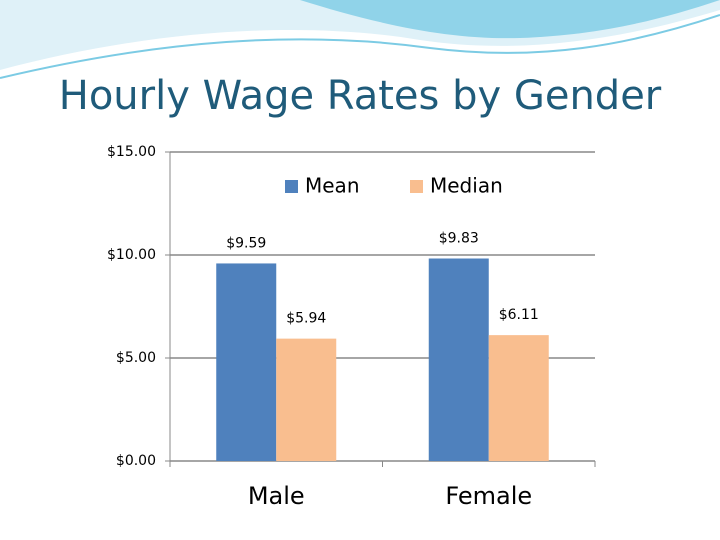 The height and width of the screenshot is (540, 720). What do you see at coordinates (519, 315) in the screenshot?
I see `value-label: $6.11` at bounding box center [519, 315].